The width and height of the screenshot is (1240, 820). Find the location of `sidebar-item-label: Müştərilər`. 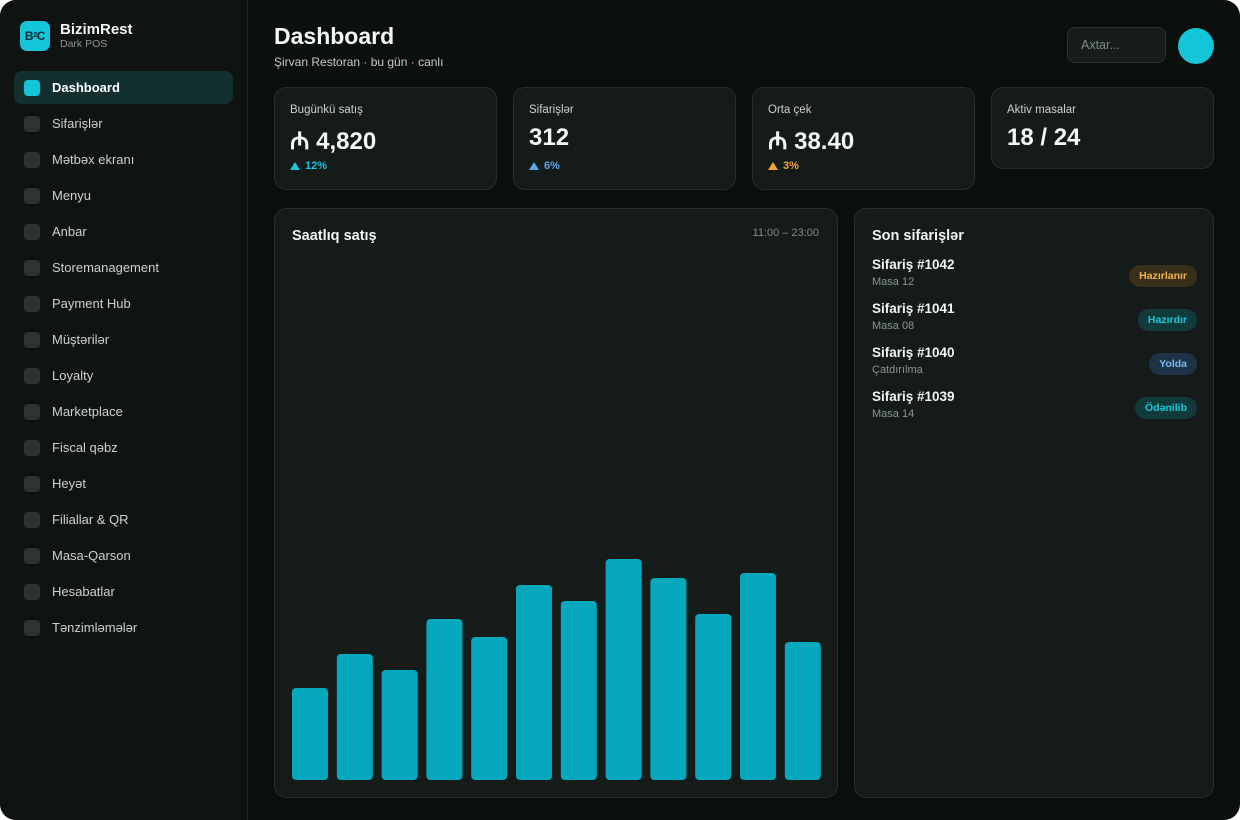

sidebar-item-label: Müştərilər is located at coordinates (81, 339).